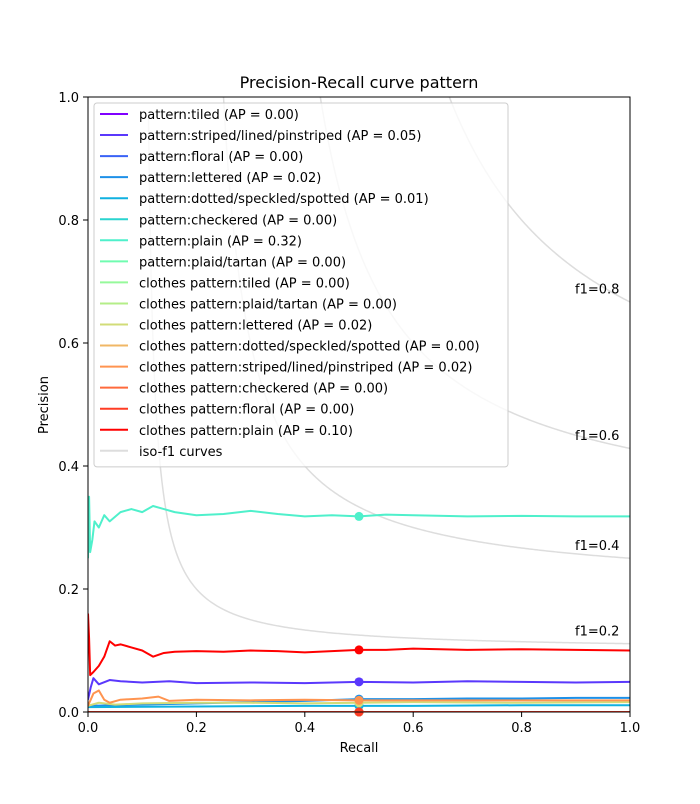 The width and height of the screenshot is (700, 804). Describe the element at coordinates (196, 728) in the screenshot. I see `x-tick-label: 0.2` at that location.